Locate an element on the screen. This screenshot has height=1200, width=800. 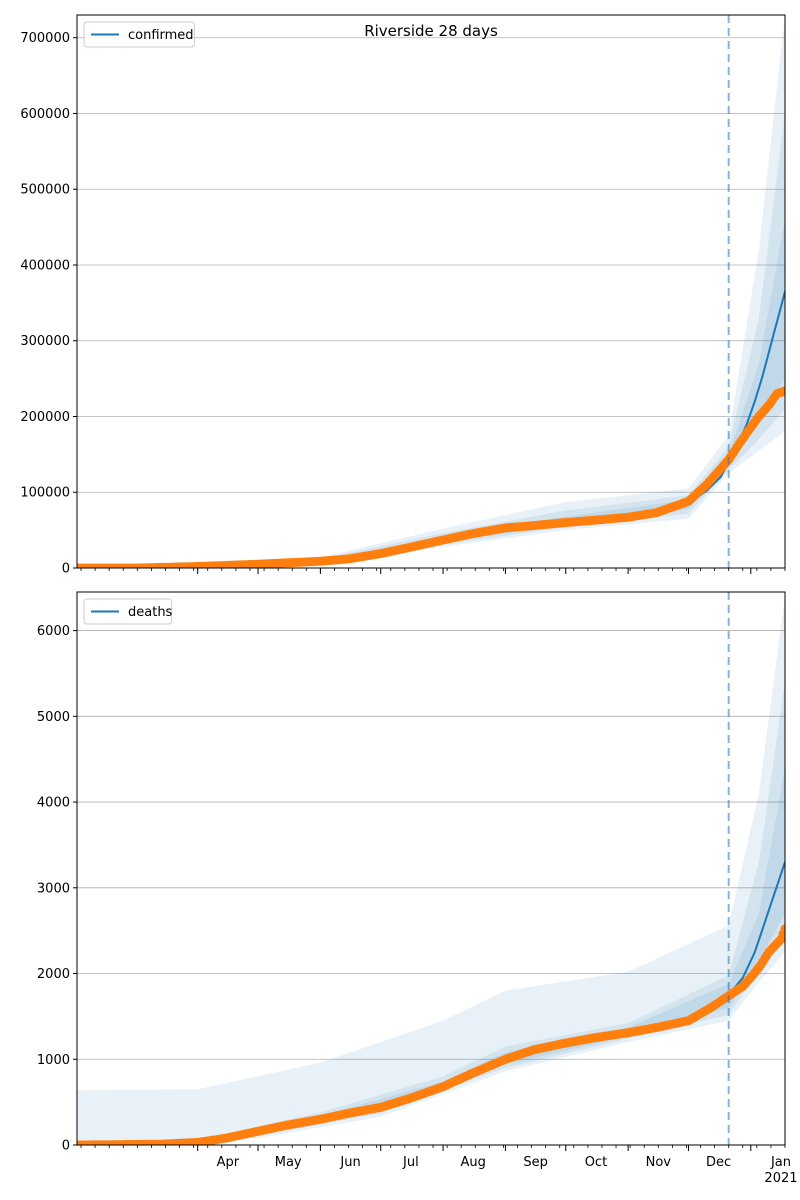
legend-label: deaths is located at coordinates (150, 612).